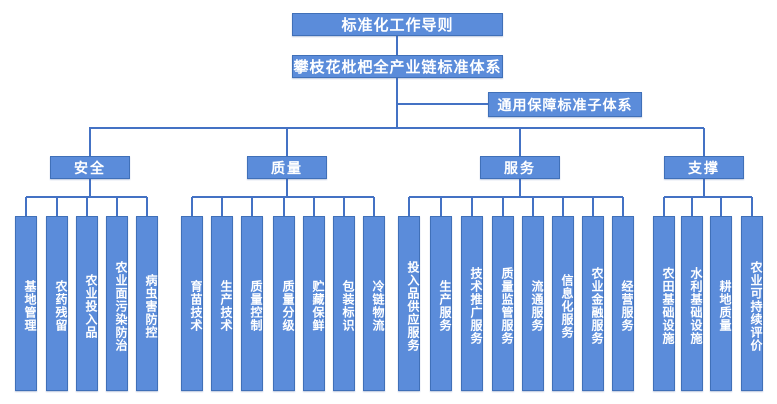 The image size is (777, 404). Describe the element at coordinates (192, 303) in the screenshot. I see `leaf-node: 育苗技术` at that location.